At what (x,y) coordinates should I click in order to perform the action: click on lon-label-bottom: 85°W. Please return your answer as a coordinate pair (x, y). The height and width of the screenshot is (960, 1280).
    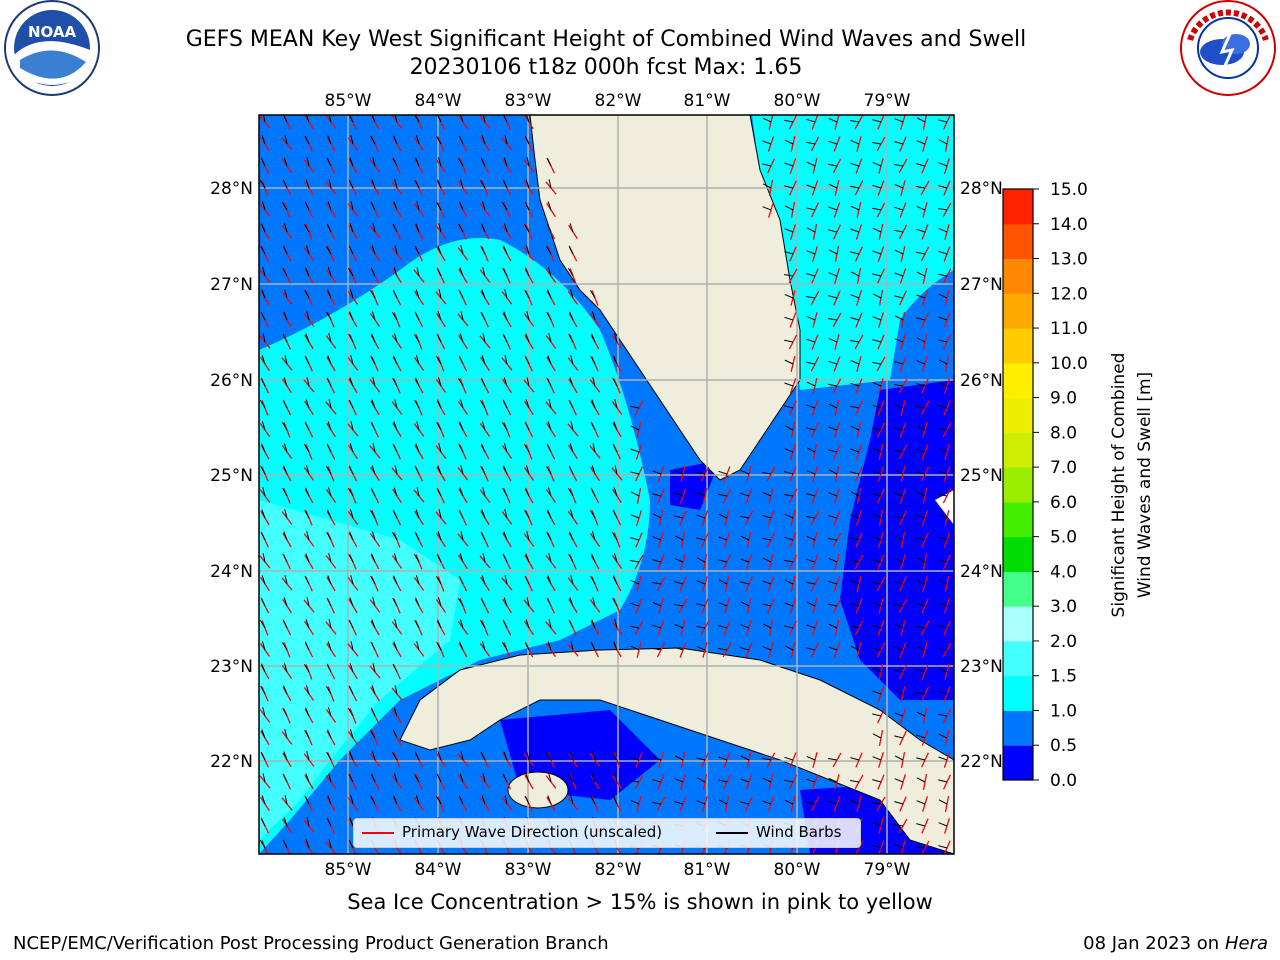
    Looking at the image, I should click on (348, 870).